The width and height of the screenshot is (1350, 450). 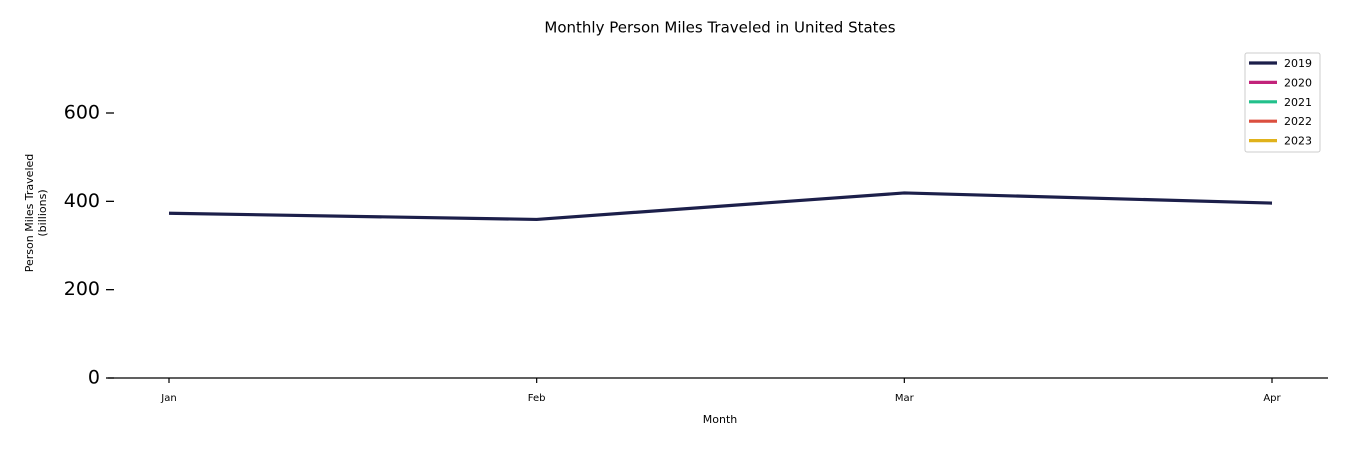 I want to click on x-tick-label: Jan, so click(x=168, y=398).